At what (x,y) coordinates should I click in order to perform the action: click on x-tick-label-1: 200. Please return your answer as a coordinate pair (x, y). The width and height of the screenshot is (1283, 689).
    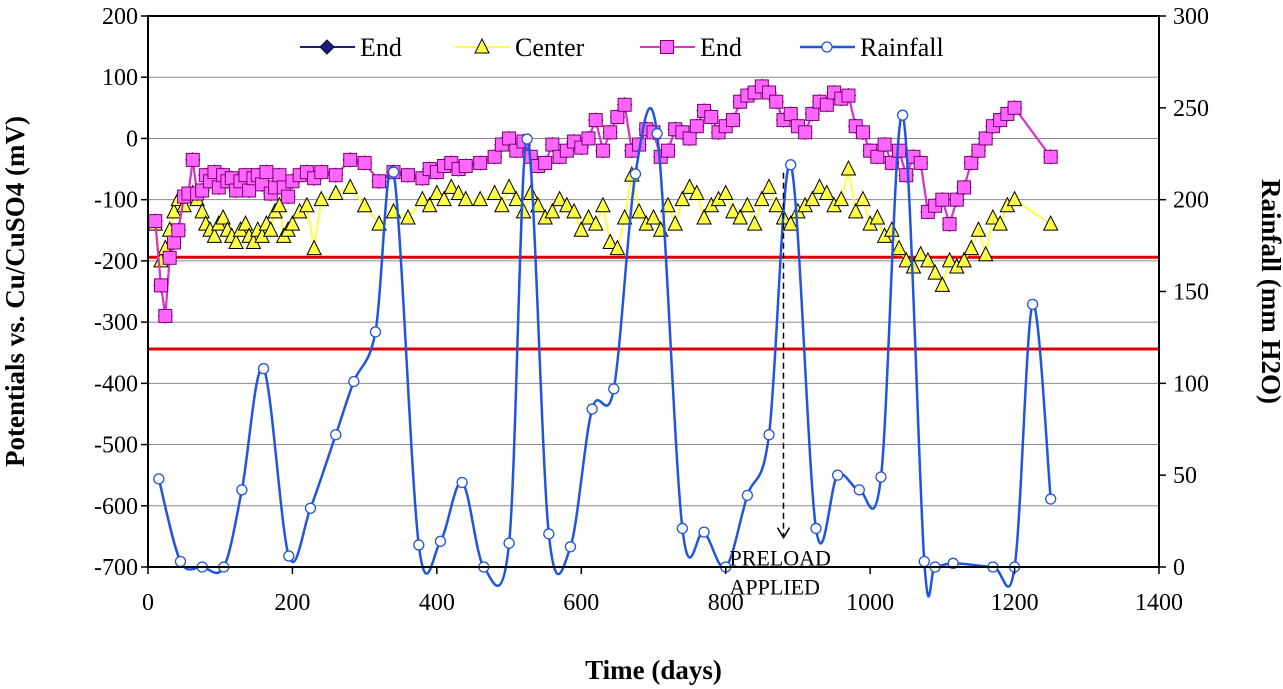
    Looking at the image, I should click on (292, 603).